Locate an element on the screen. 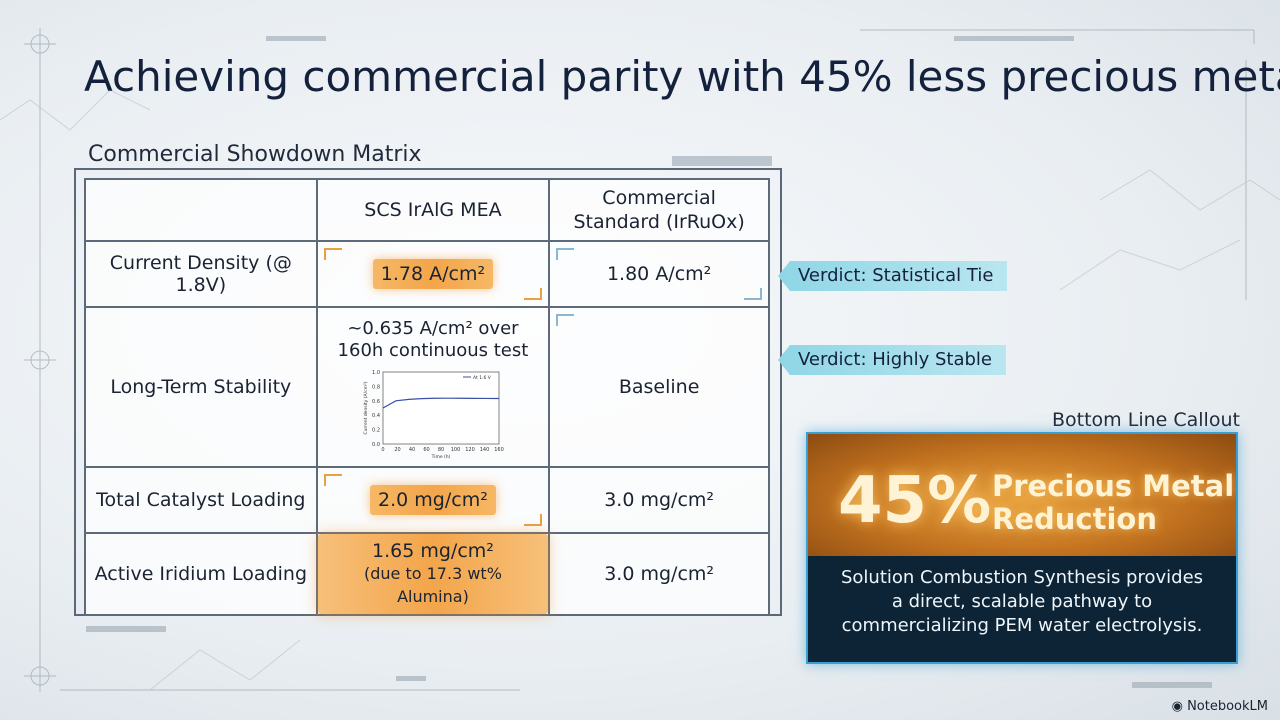  brand-text: NotebookLM is located at coordinates (1227, 706).